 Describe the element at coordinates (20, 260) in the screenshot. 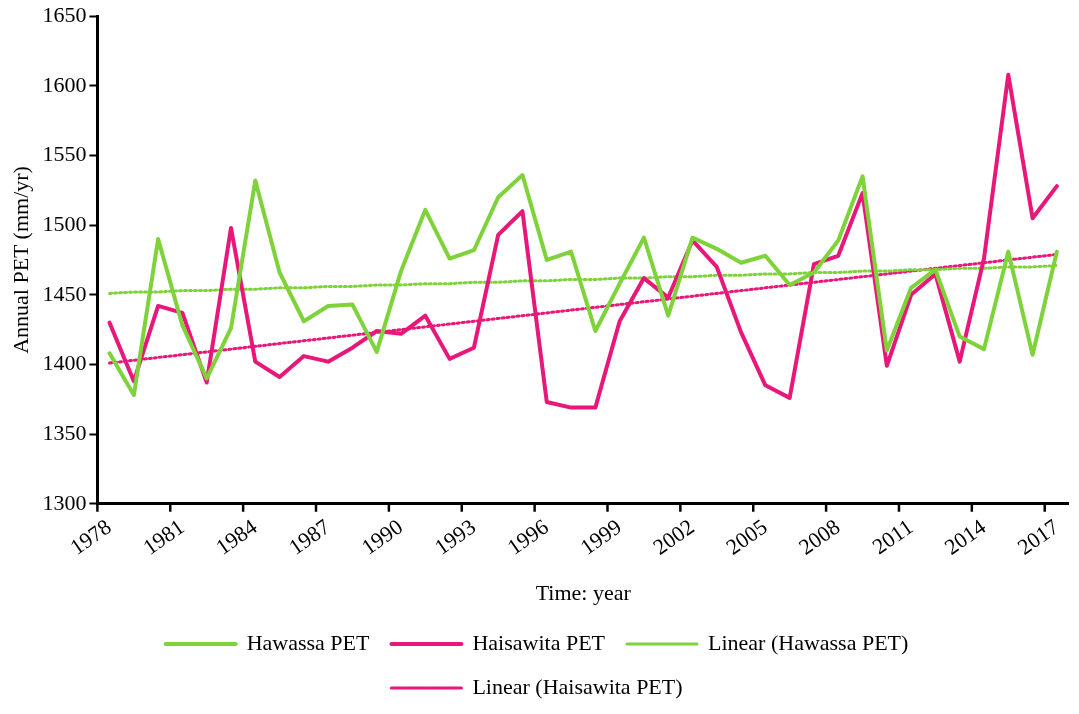

I see `y-axis-title: Annual PET (mm/yr)` at that location.